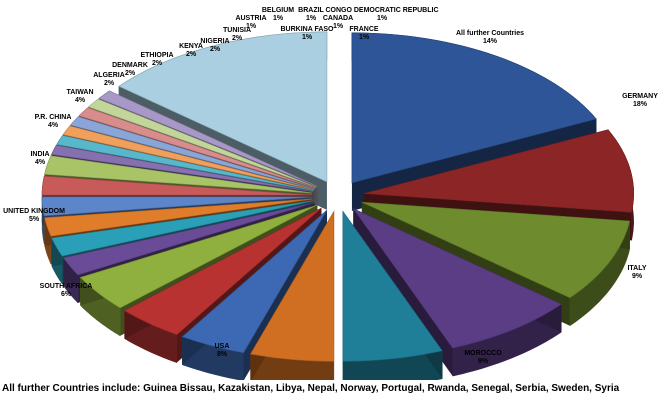 Image resolution: width=670 pixels, height=402 pixels. Describe the element at coordinates (311, 18) in the screenshot. I see `value-brazil: 1%` at that location.